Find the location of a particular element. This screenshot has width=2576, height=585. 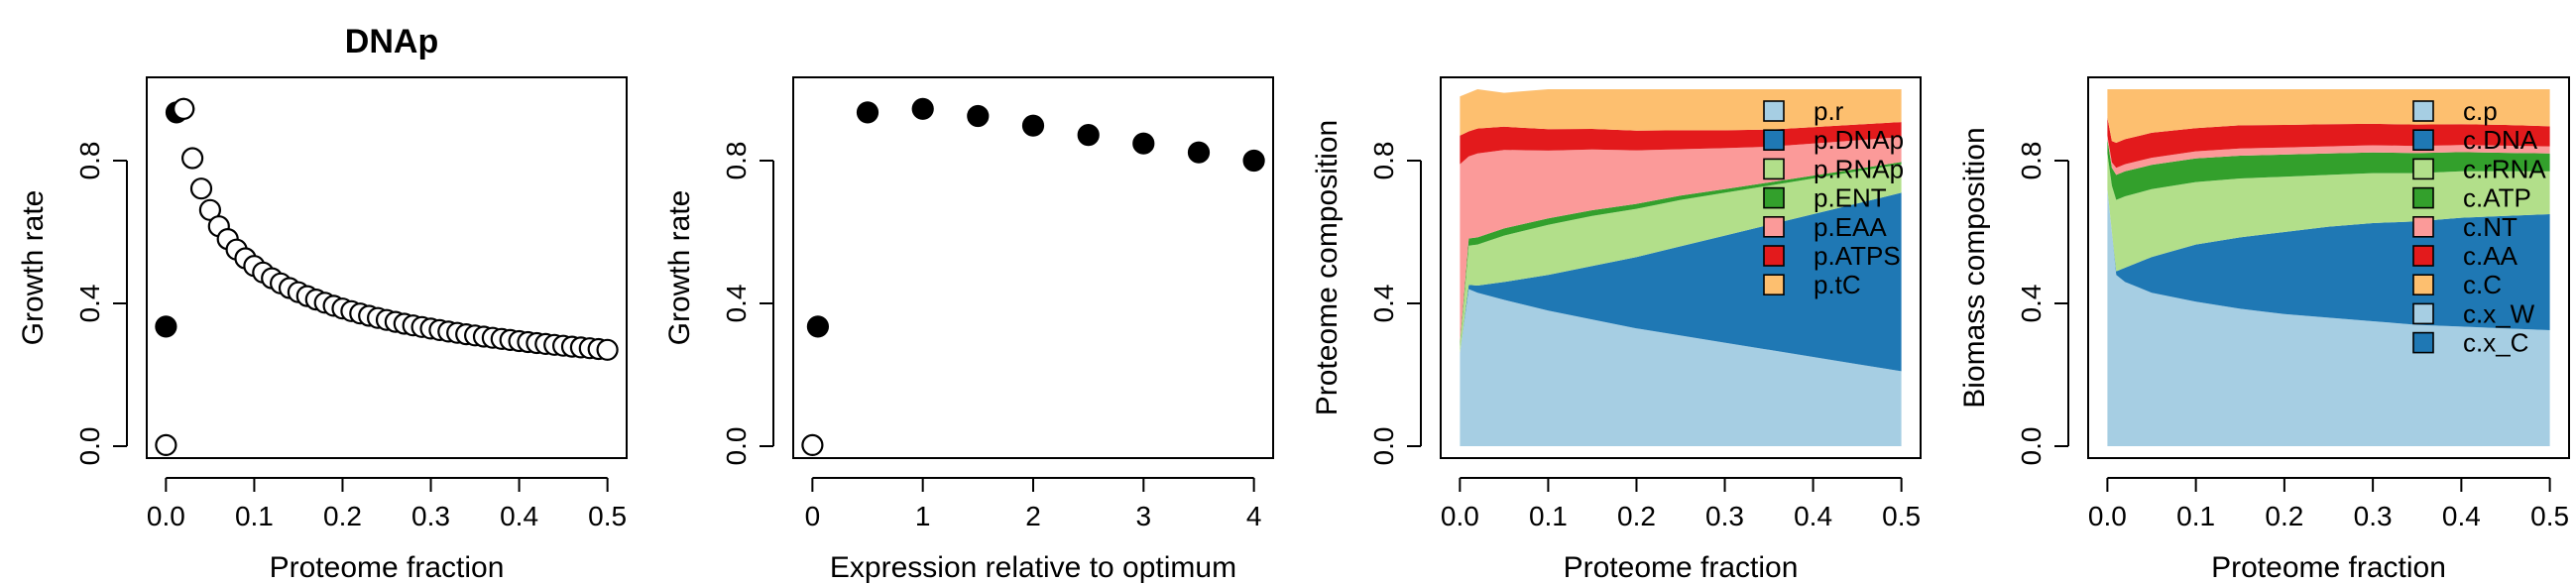

area-c-aa is located at coordinates (2328, 143).